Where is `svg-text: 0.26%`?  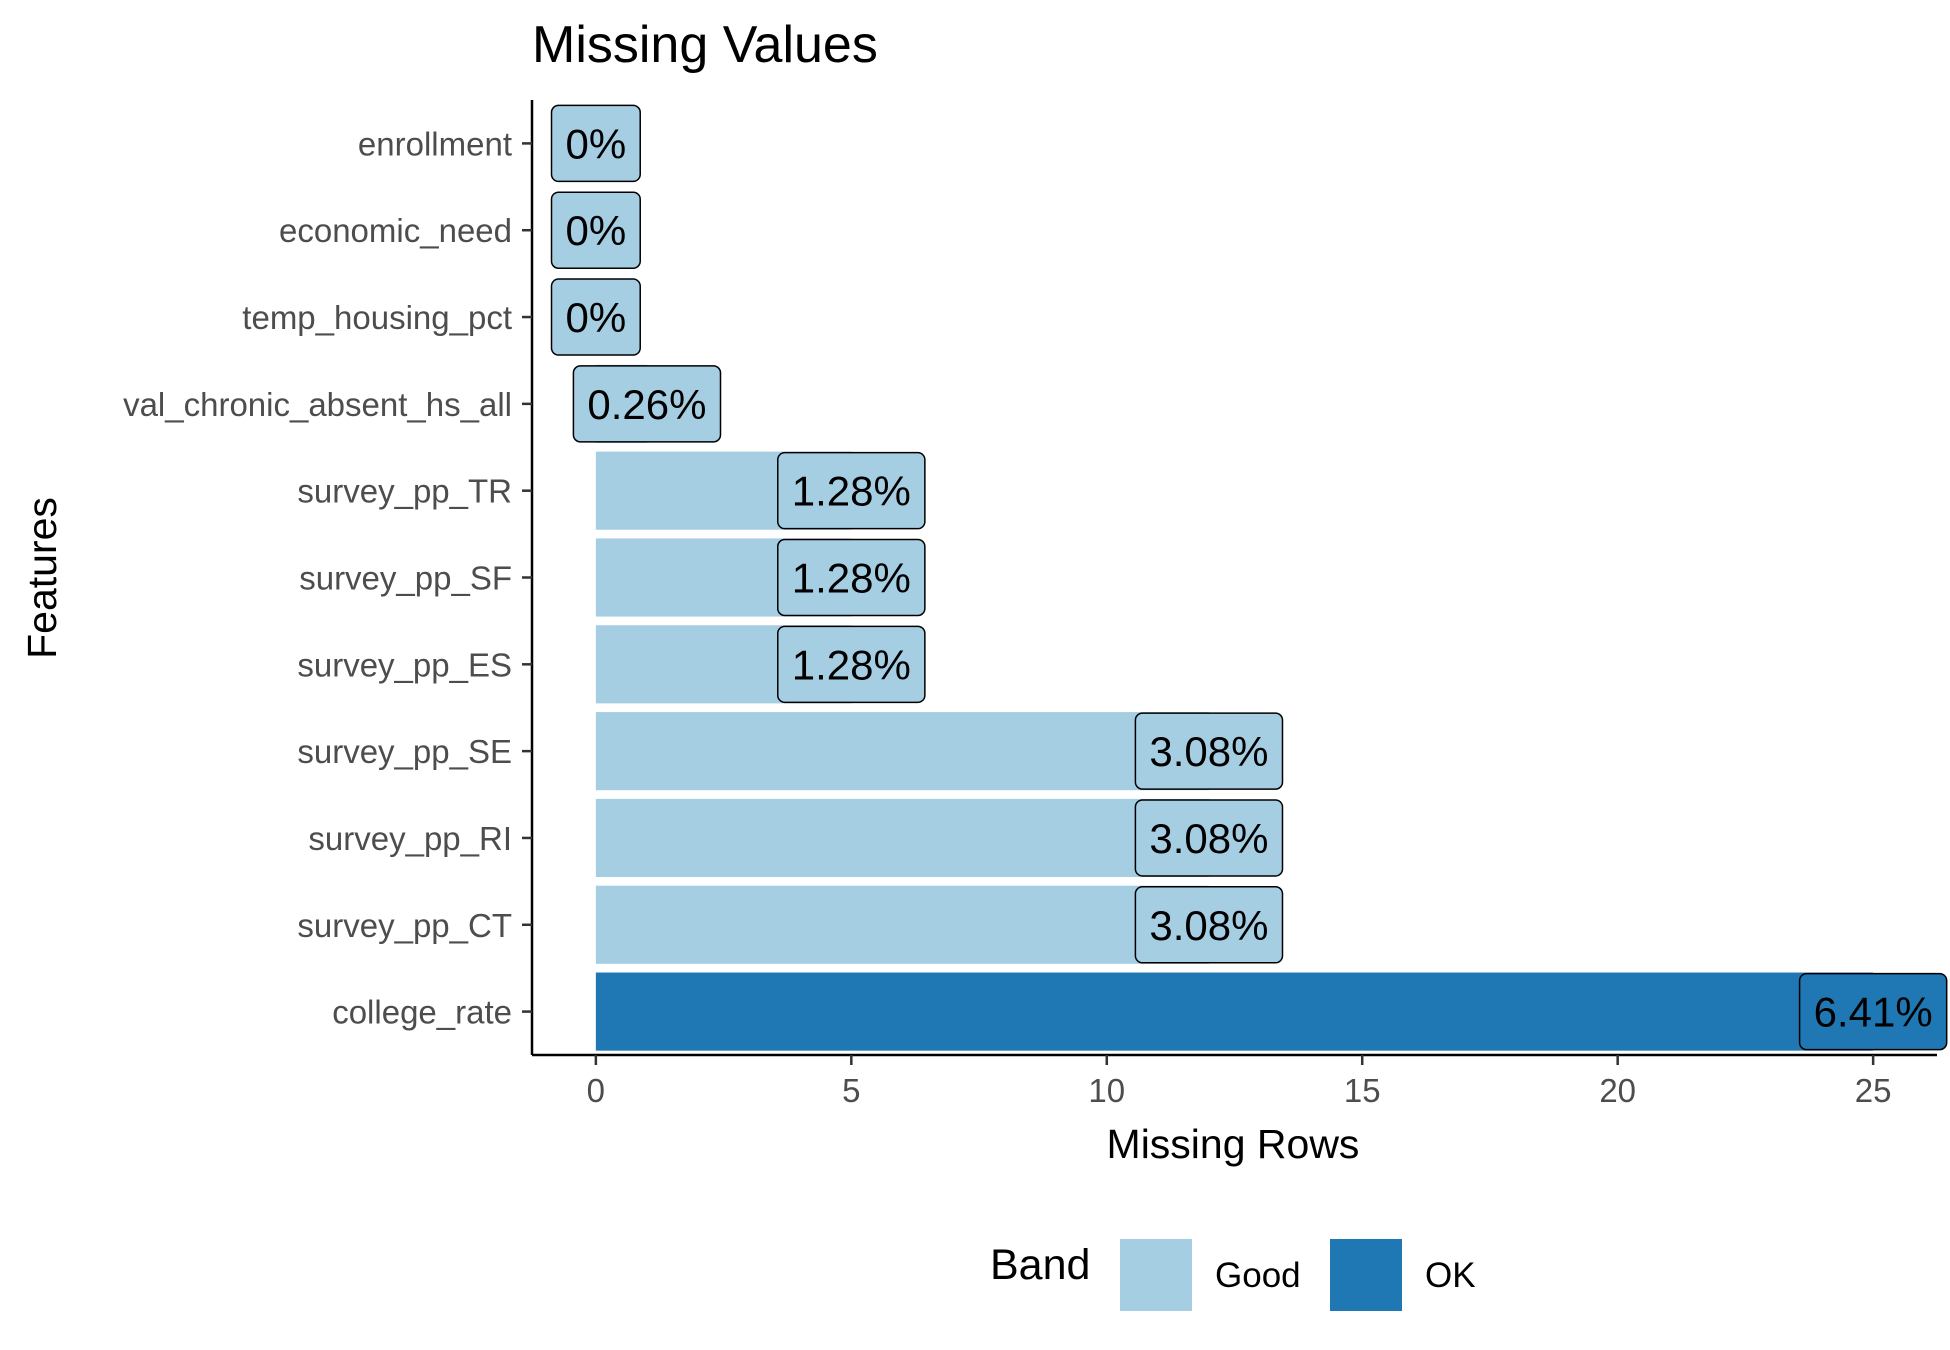
svg-text: 0.26% is located at coordinates (646, 404).